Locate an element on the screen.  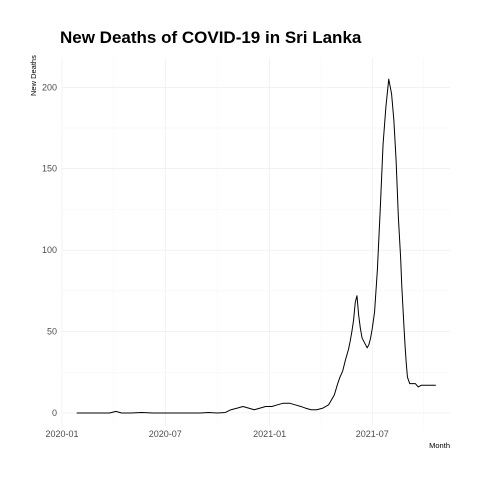
y-tick-label: 200 is located at coordinates (49, 87).